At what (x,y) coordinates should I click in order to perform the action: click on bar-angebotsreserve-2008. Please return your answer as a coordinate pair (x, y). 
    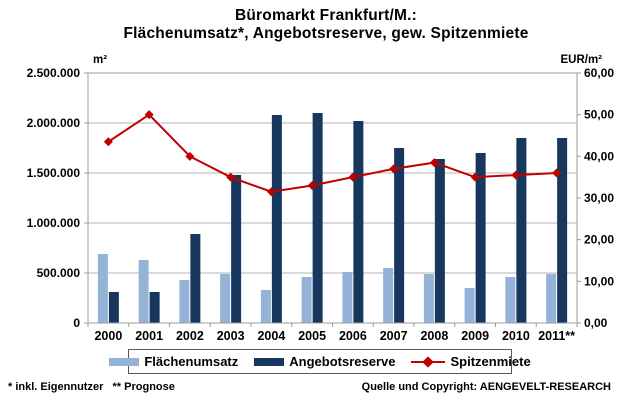
    Looking at the image, I should click on (439, 241).